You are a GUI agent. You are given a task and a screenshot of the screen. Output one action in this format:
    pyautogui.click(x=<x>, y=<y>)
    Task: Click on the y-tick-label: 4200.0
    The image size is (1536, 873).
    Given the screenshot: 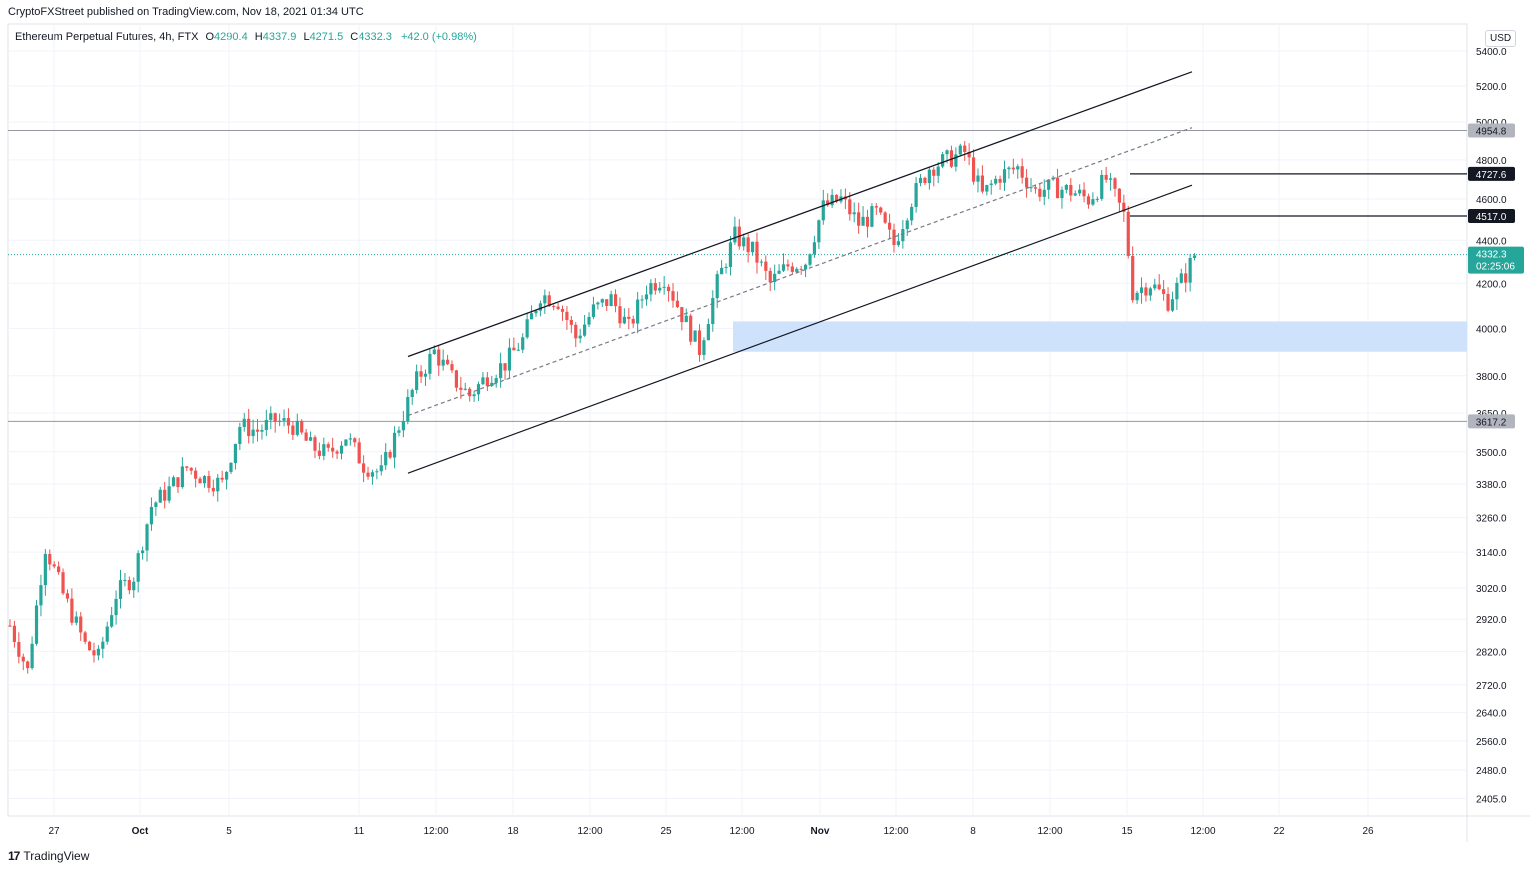 What is the action you would take?
    pyautogui.click(x=1491, y=284)
    